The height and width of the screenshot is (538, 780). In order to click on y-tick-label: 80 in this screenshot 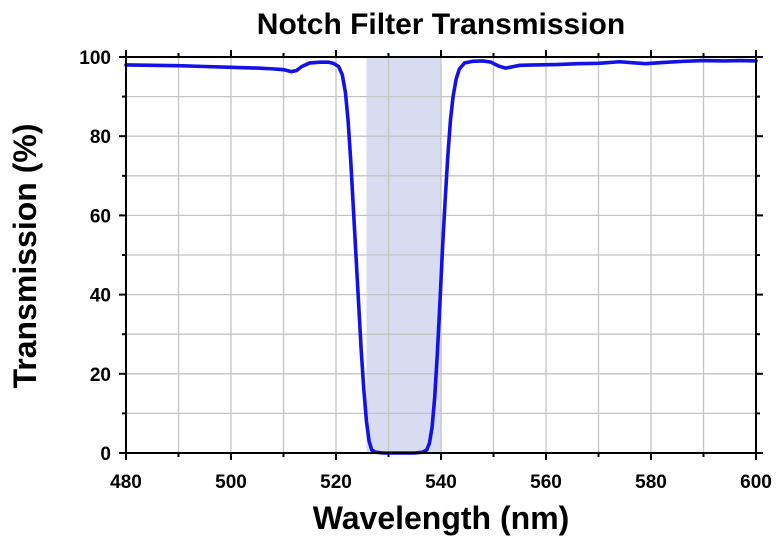, I will do `click(100, 137)`.